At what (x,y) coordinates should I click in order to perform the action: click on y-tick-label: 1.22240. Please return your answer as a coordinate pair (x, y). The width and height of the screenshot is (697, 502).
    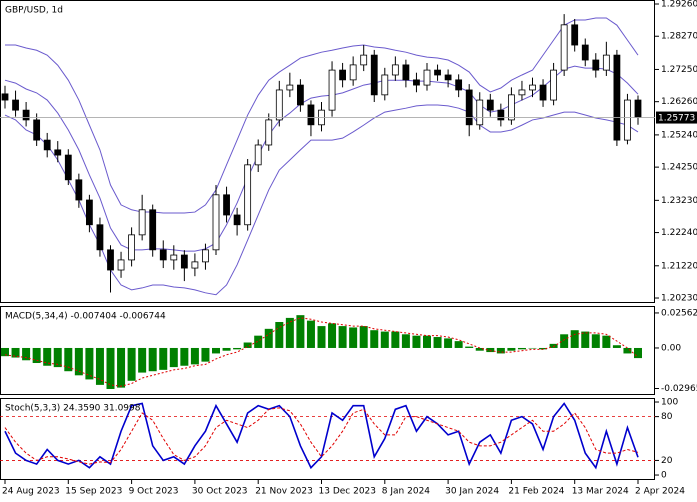
    Looking at the image, I should click on (679, 233).